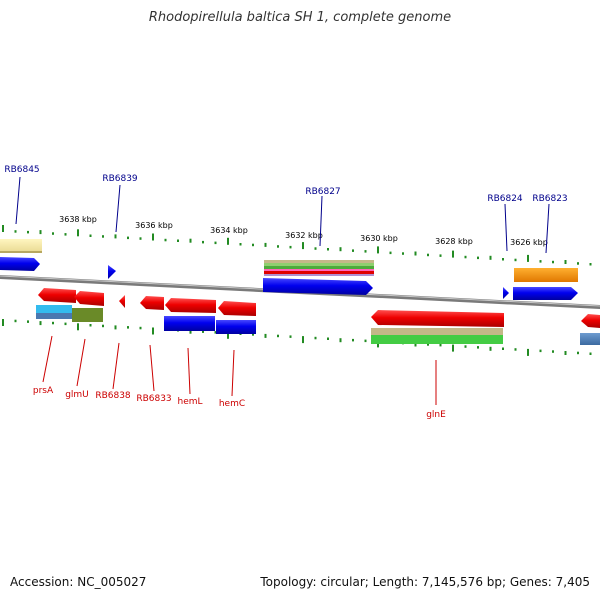 The width and height of the screenshot is (600, 600). What do you see at coordinates (319, 268) in the screenshot?
I see `feature-stack-rb6827` at bounding box center [319, 268].